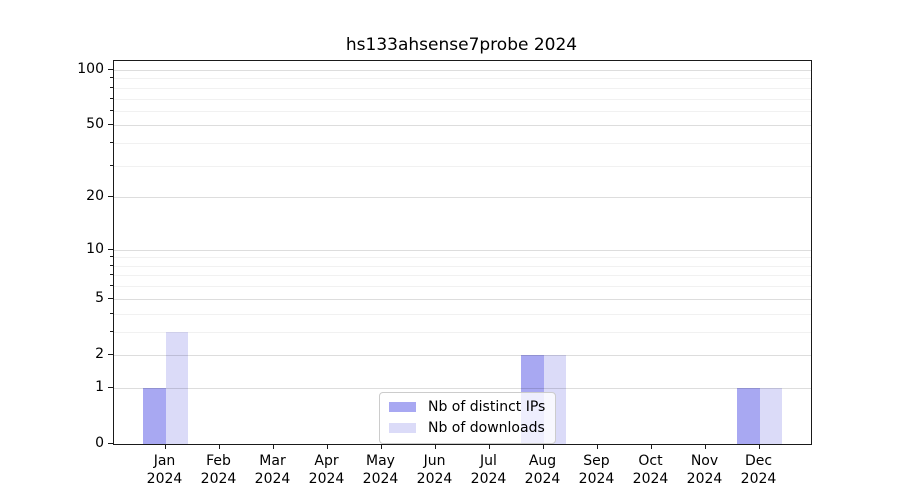 The height and width of the screenshot is (500, 900). Describe the element at coordinates (596, 461) in the screenshot. I see `xtick-month: Sep` at that location.